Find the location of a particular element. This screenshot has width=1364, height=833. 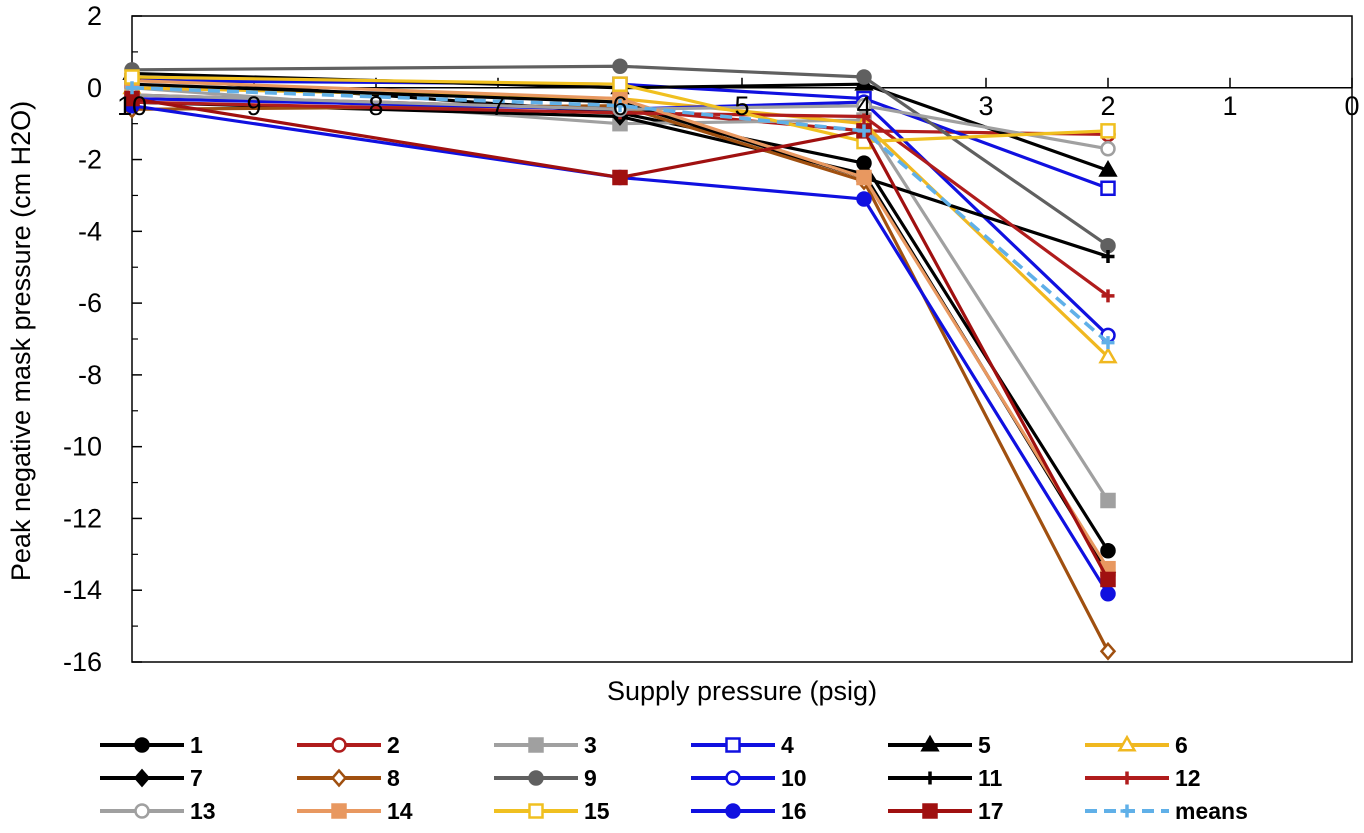

y-tick-label: -4 is located at coordinates (90, 231).